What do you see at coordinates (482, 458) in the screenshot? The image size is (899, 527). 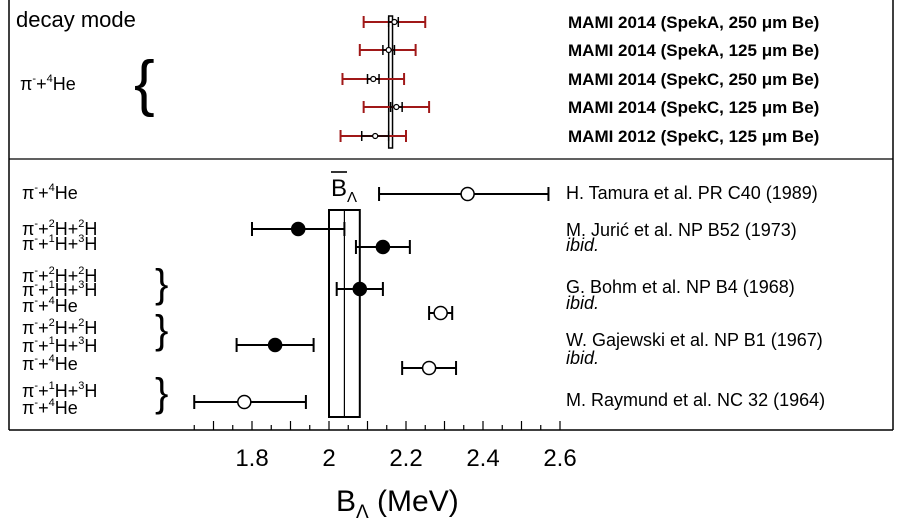 I see `x-tick-label: 2.4` at bounding box center [482, 458].